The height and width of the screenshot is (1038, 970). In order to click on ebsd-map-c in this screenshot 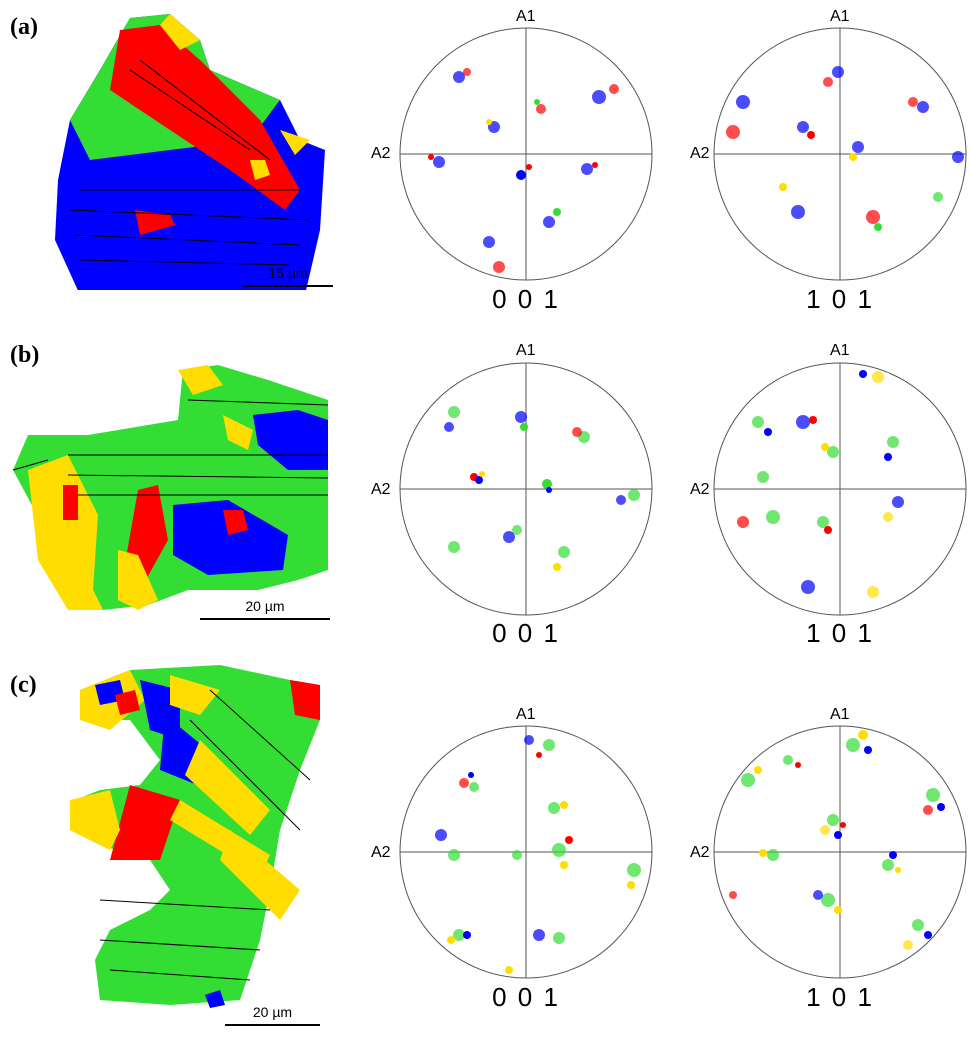, I will do `click(195, 836)`.